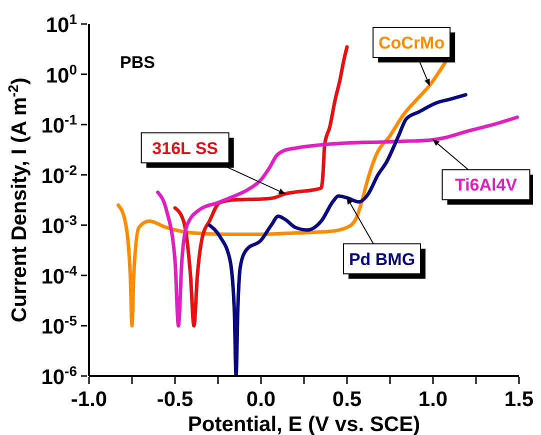  I want to click on x-axis-title: Potential, E (V vs. SCE), so click(304, 424).